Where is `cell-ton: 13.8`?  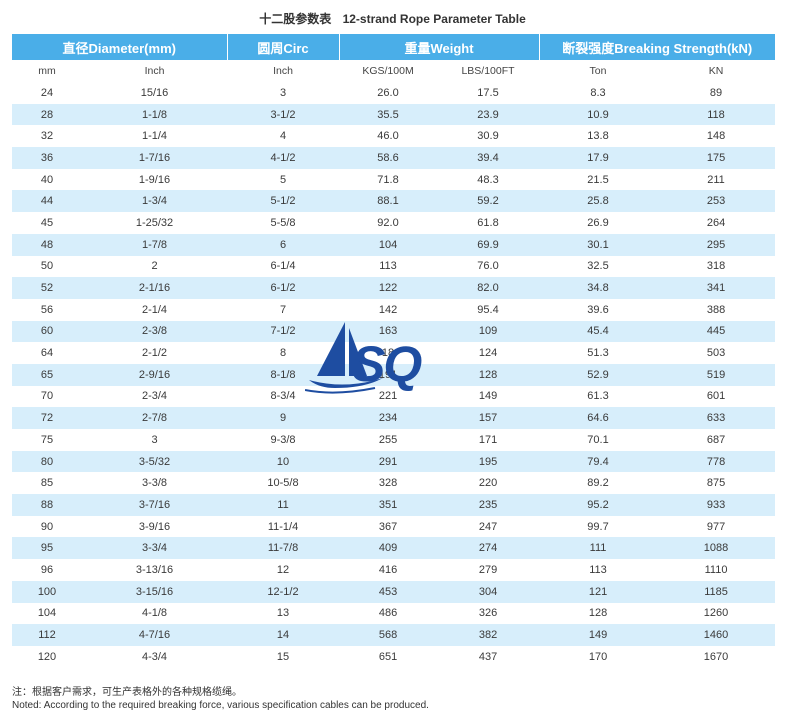 cell-ton: 13.8 is located at coordinates (598, 136).